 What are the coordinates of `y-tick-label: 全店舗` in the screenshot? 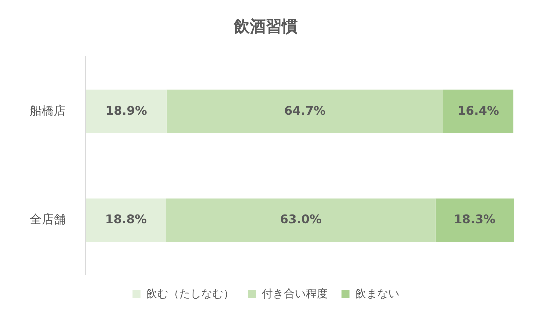 It's located at (48, 219).